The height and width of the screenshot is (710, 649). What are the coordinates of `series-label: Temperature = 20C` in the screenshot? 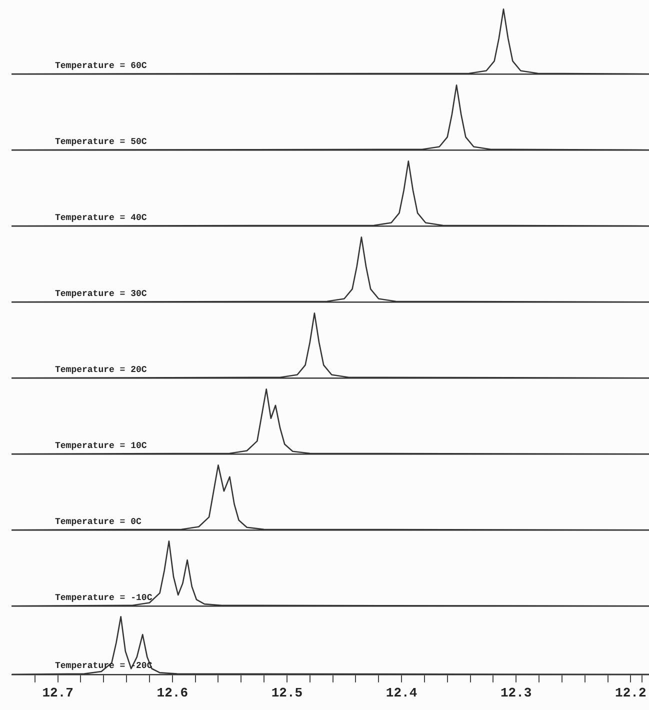 It's located at (101, 369).